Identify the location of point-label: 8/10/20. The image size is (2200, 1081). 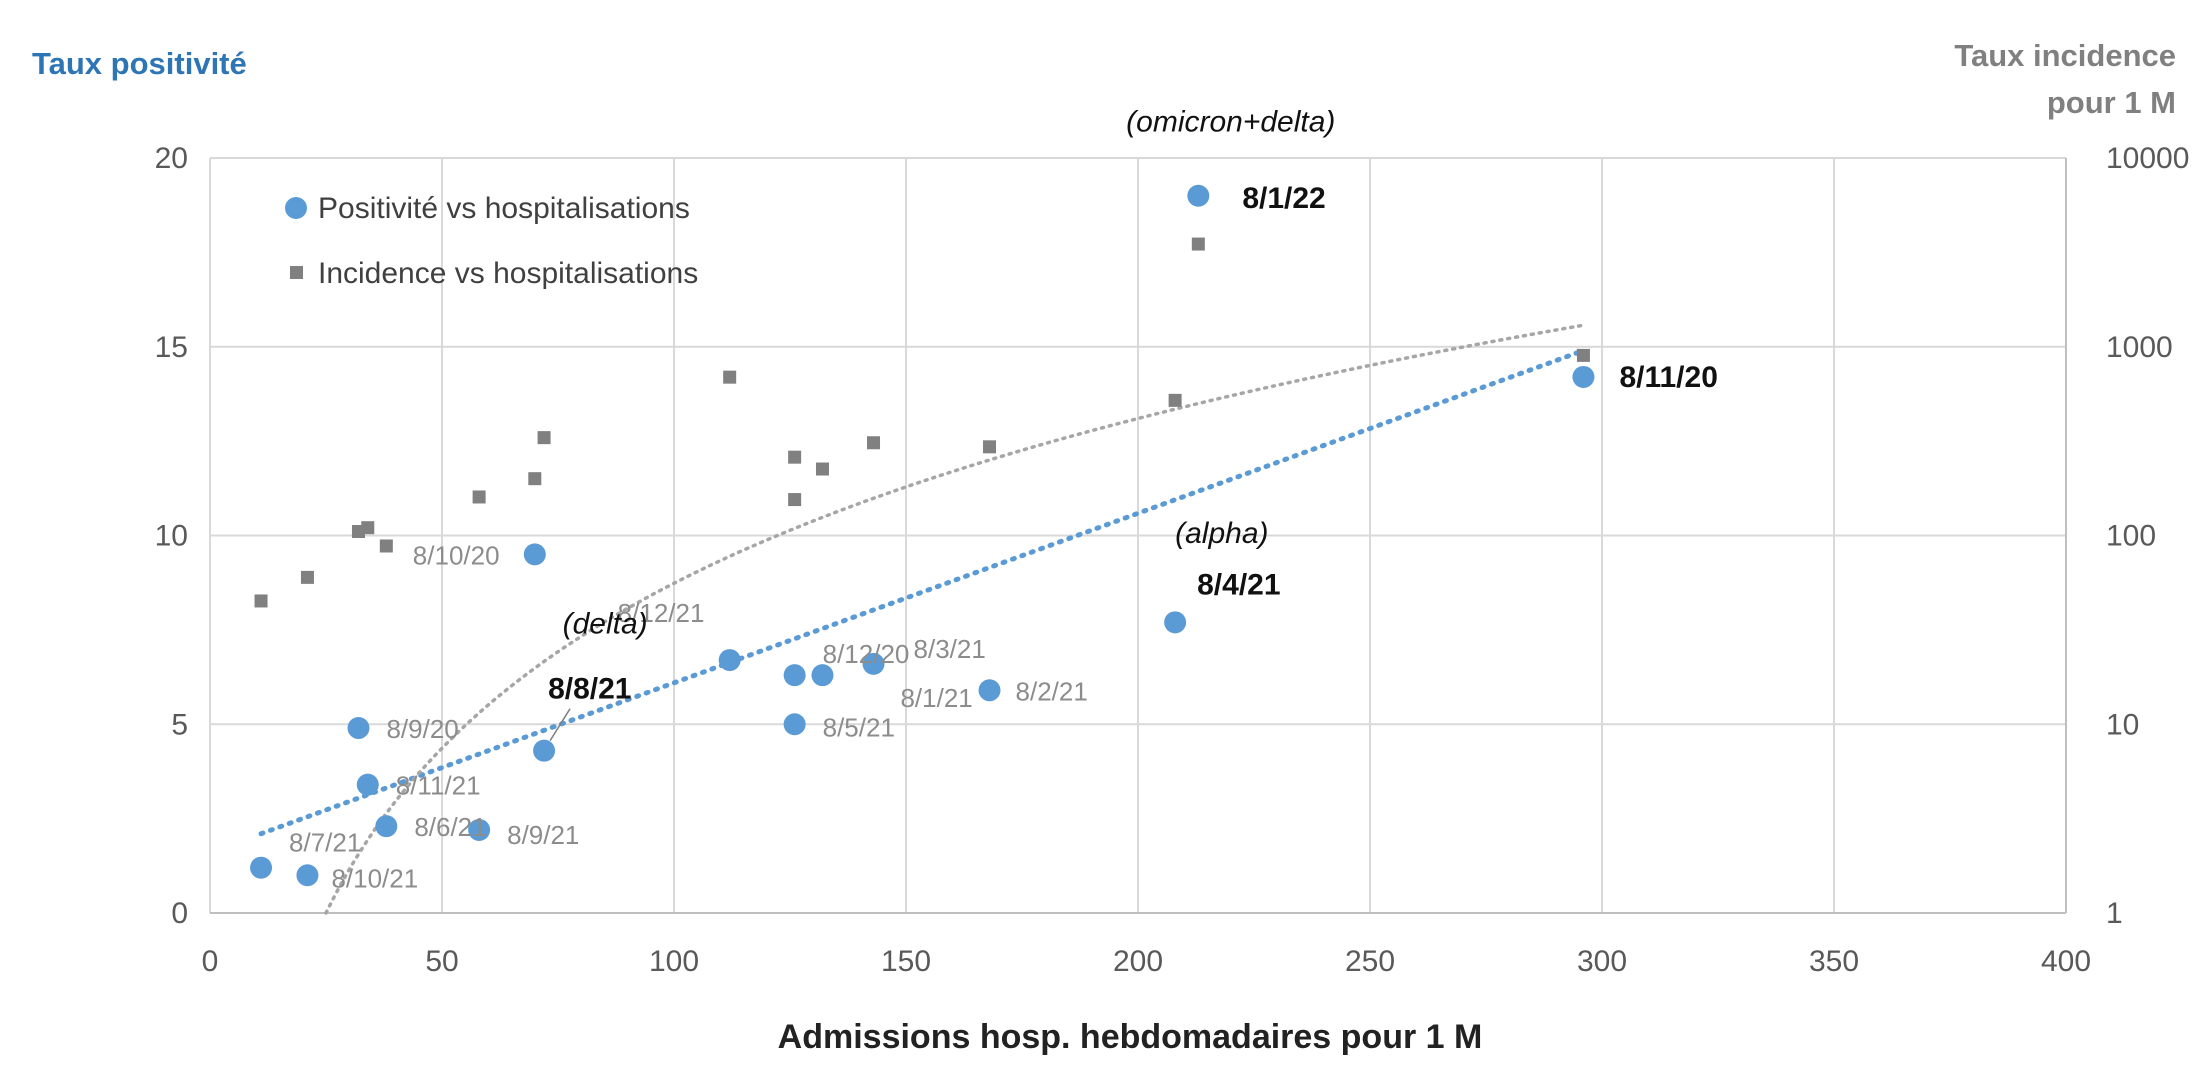
(456, 555).